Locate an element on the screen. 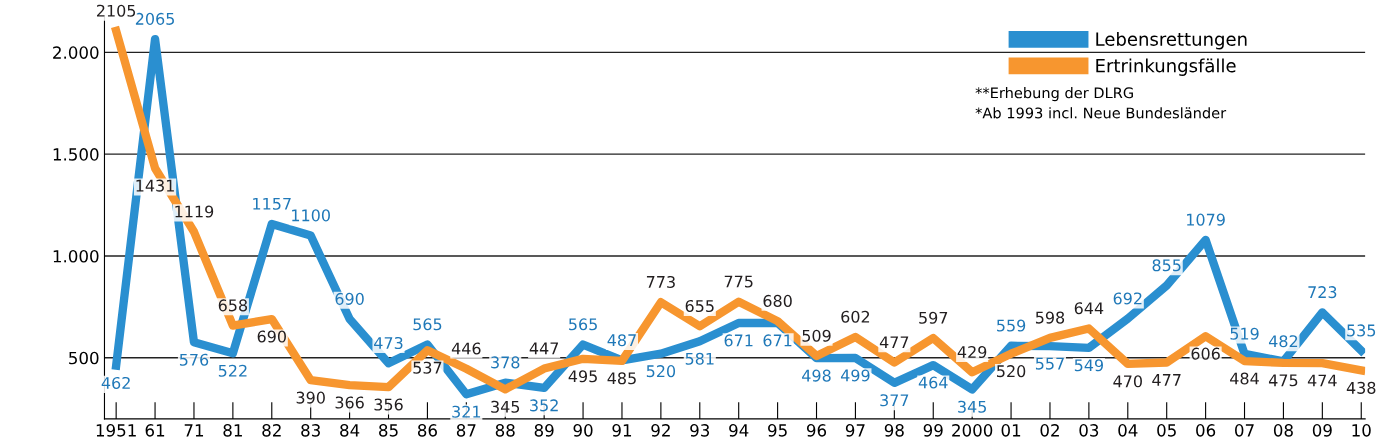 The width and height of the screenshot is (1393, 448). x-tick-label: 10 is located at coordinates (1361, 430).